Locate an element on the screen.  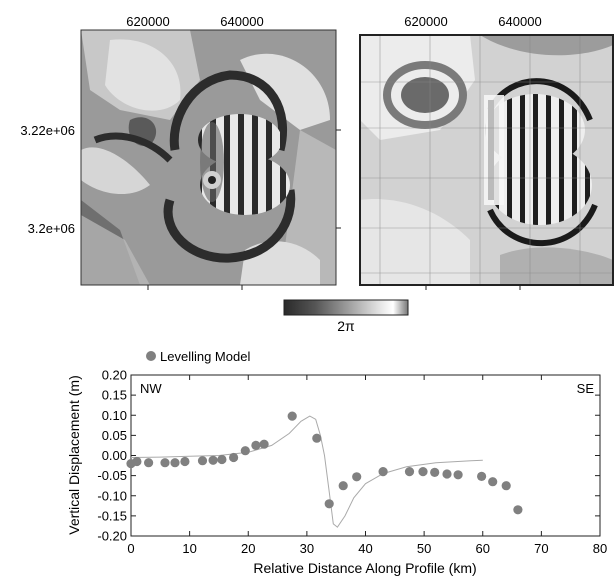
y-axis-title: Vertical Displacement (m) is located at coordinates (74, 455).